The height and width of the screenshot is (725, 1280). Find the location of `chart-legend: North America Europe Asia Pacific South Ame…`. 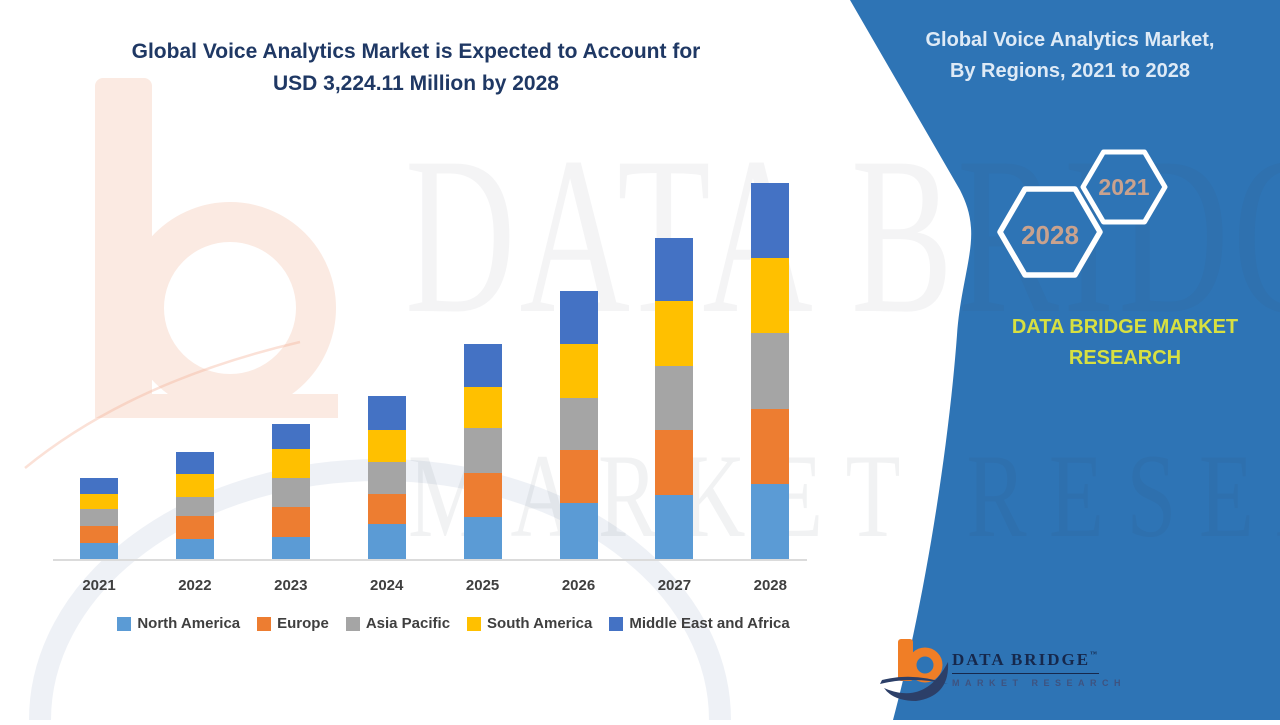

chart-legend: North America Europe Asia Pacific South Ame… is located at coordinates (453, 623).